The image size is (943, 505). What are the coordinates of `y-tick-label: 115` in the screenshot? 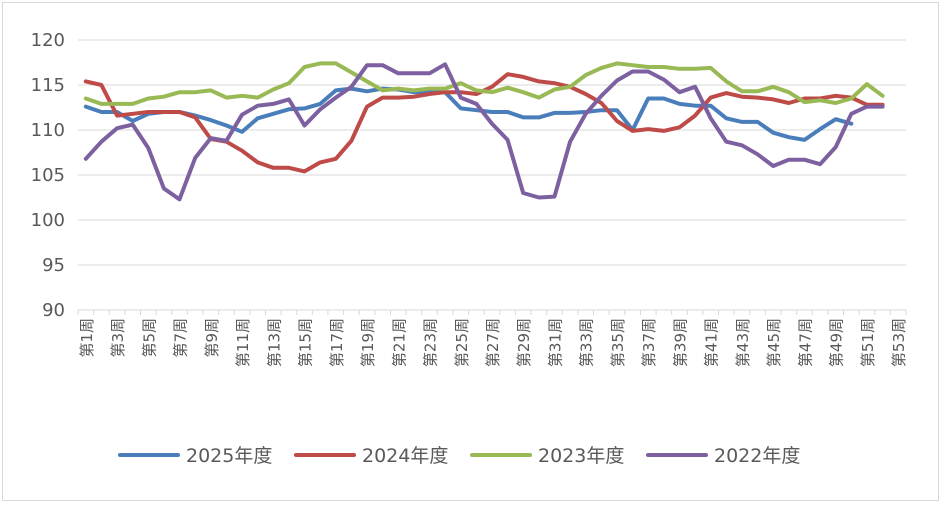 It's located at (48, 85).